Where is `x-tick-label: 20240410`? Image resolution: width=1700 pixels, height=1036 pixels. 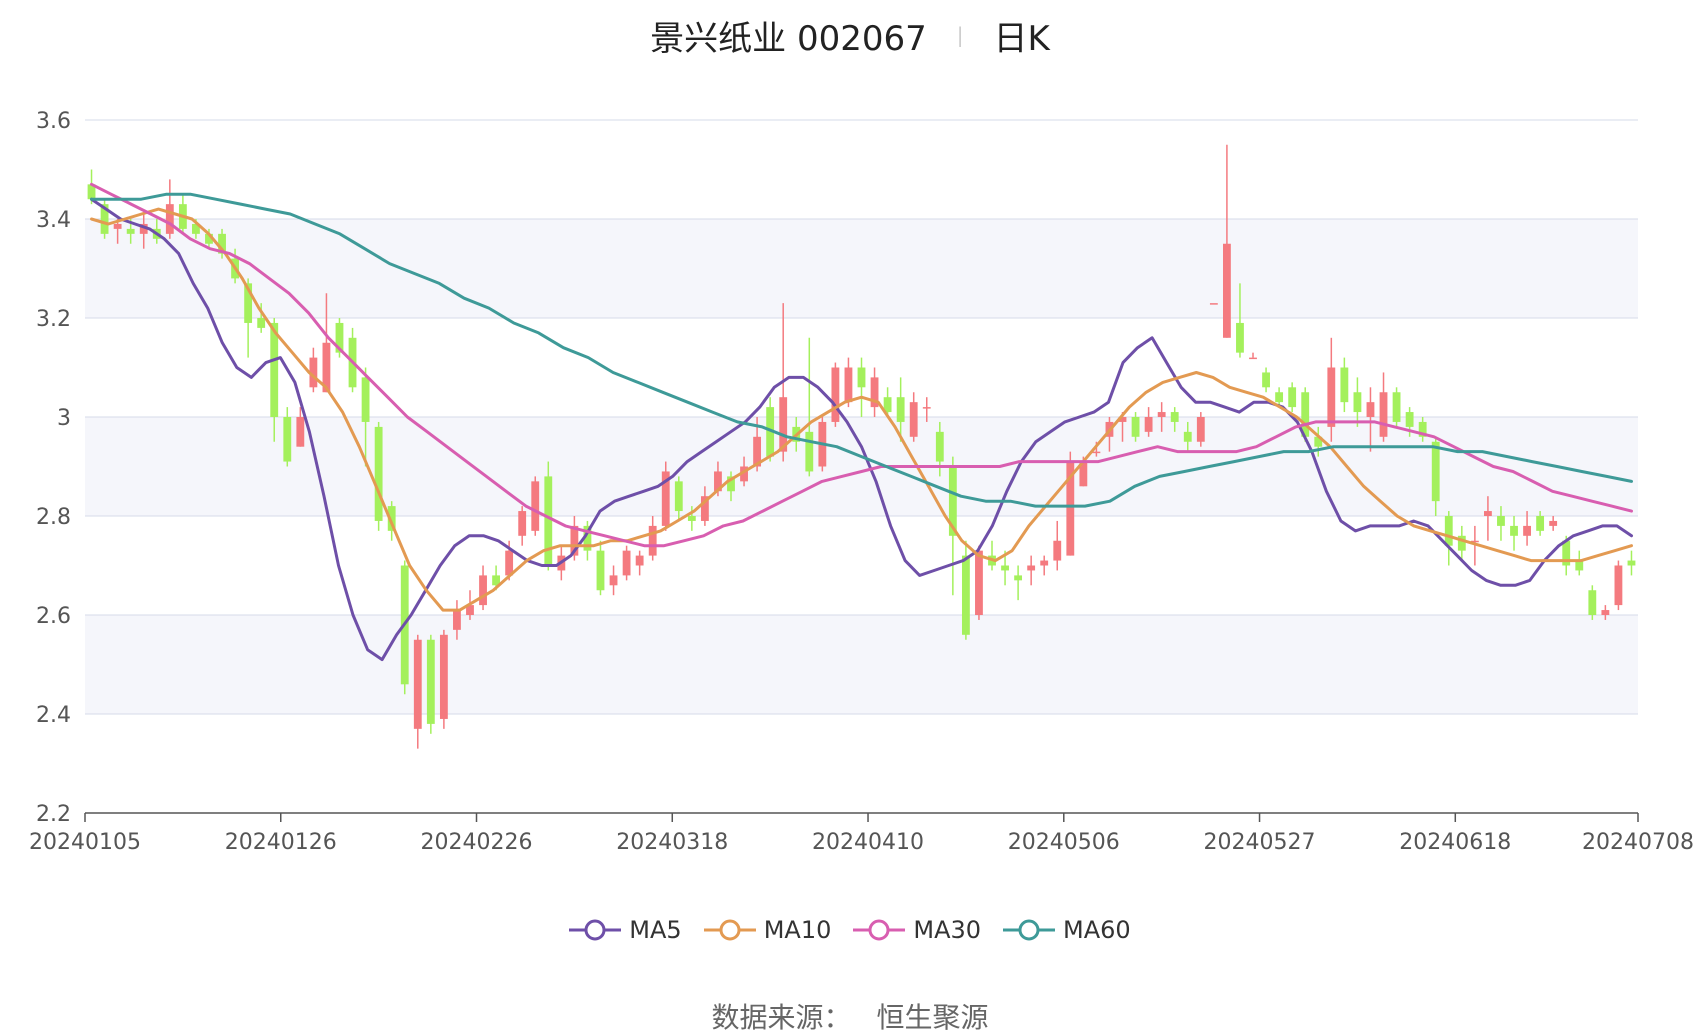
x-tick-label: 20240410 is located at coordinates (868, 842).